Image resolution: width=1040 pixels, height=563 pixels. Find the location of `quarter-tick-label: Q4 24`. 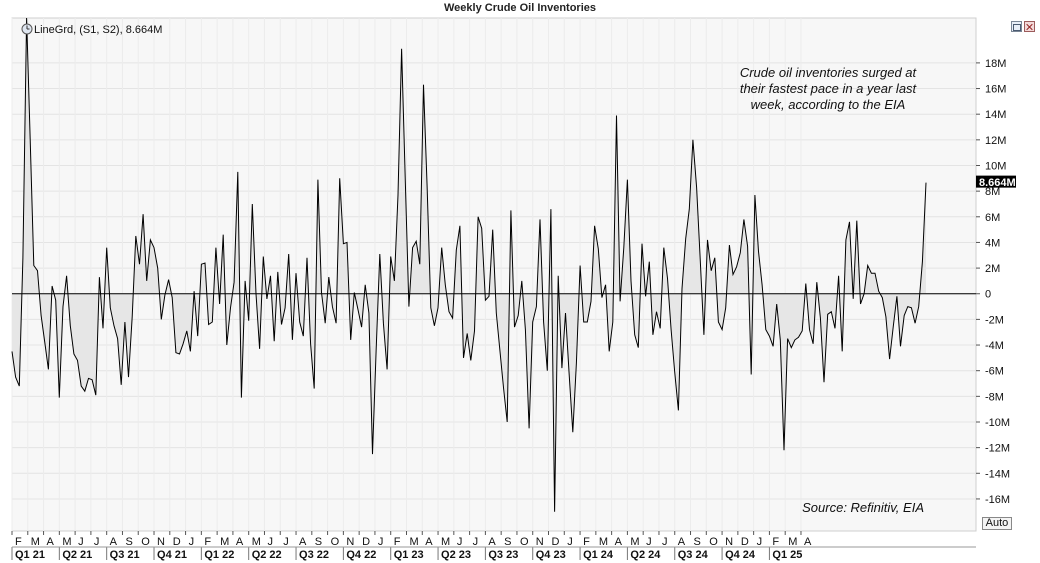

quarter-tick-label: Q4 24 is located at coordinates (740, 555).